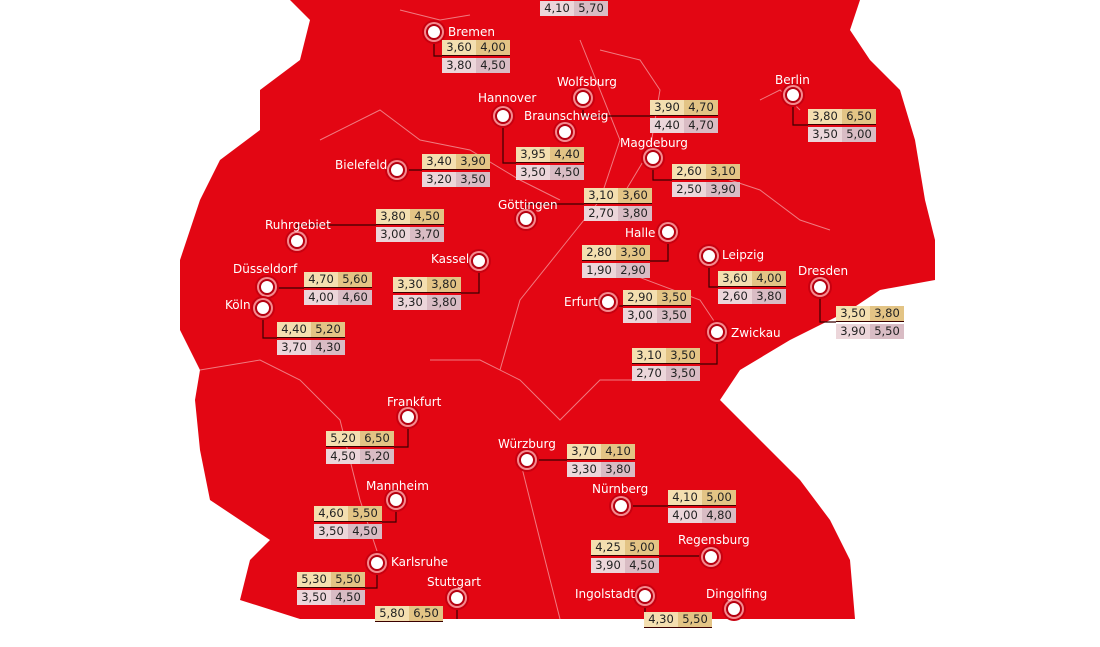 This screenshot has height=647, width=1100. I want to click on city-label-d-sseldorf: Düsseldorf, so click(265, 269).